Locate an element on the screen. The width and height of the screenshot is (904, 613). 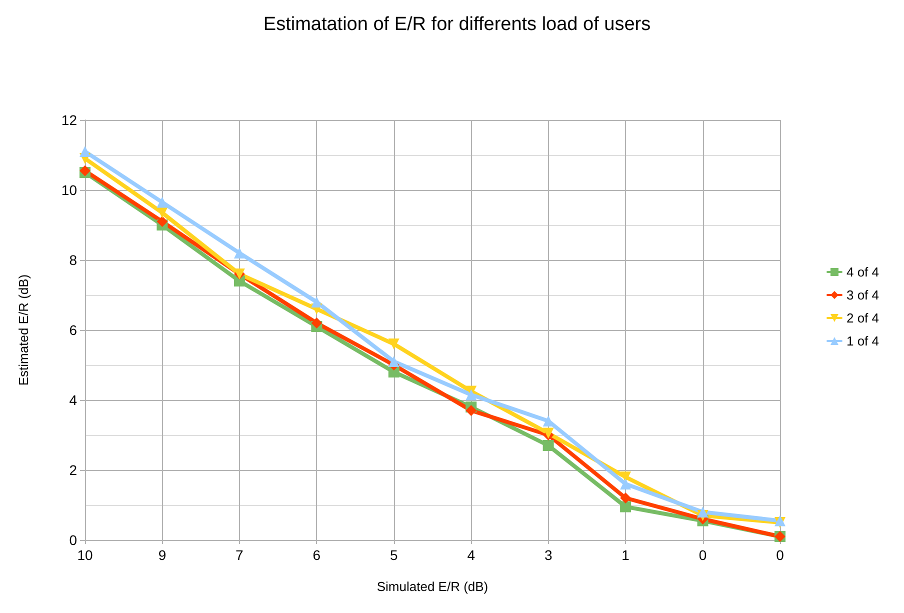
x-tick-label: 5 is located at coordinates (394, 555).